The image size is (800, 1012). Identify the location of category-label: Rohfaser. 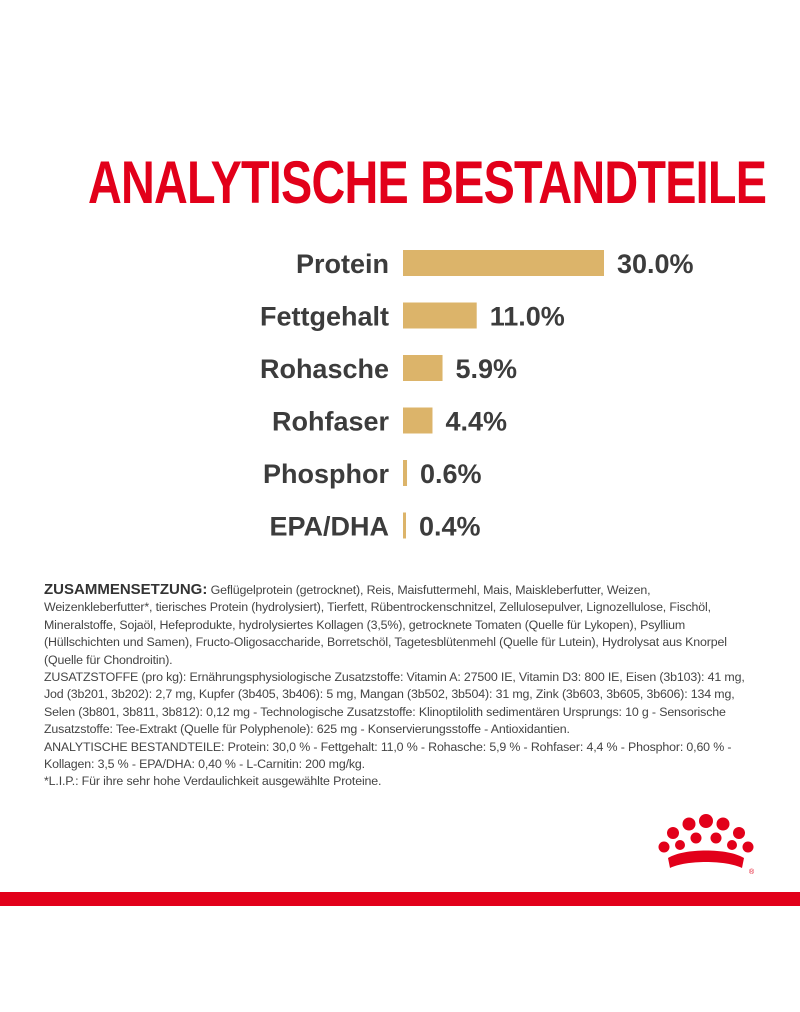
(331, 422).